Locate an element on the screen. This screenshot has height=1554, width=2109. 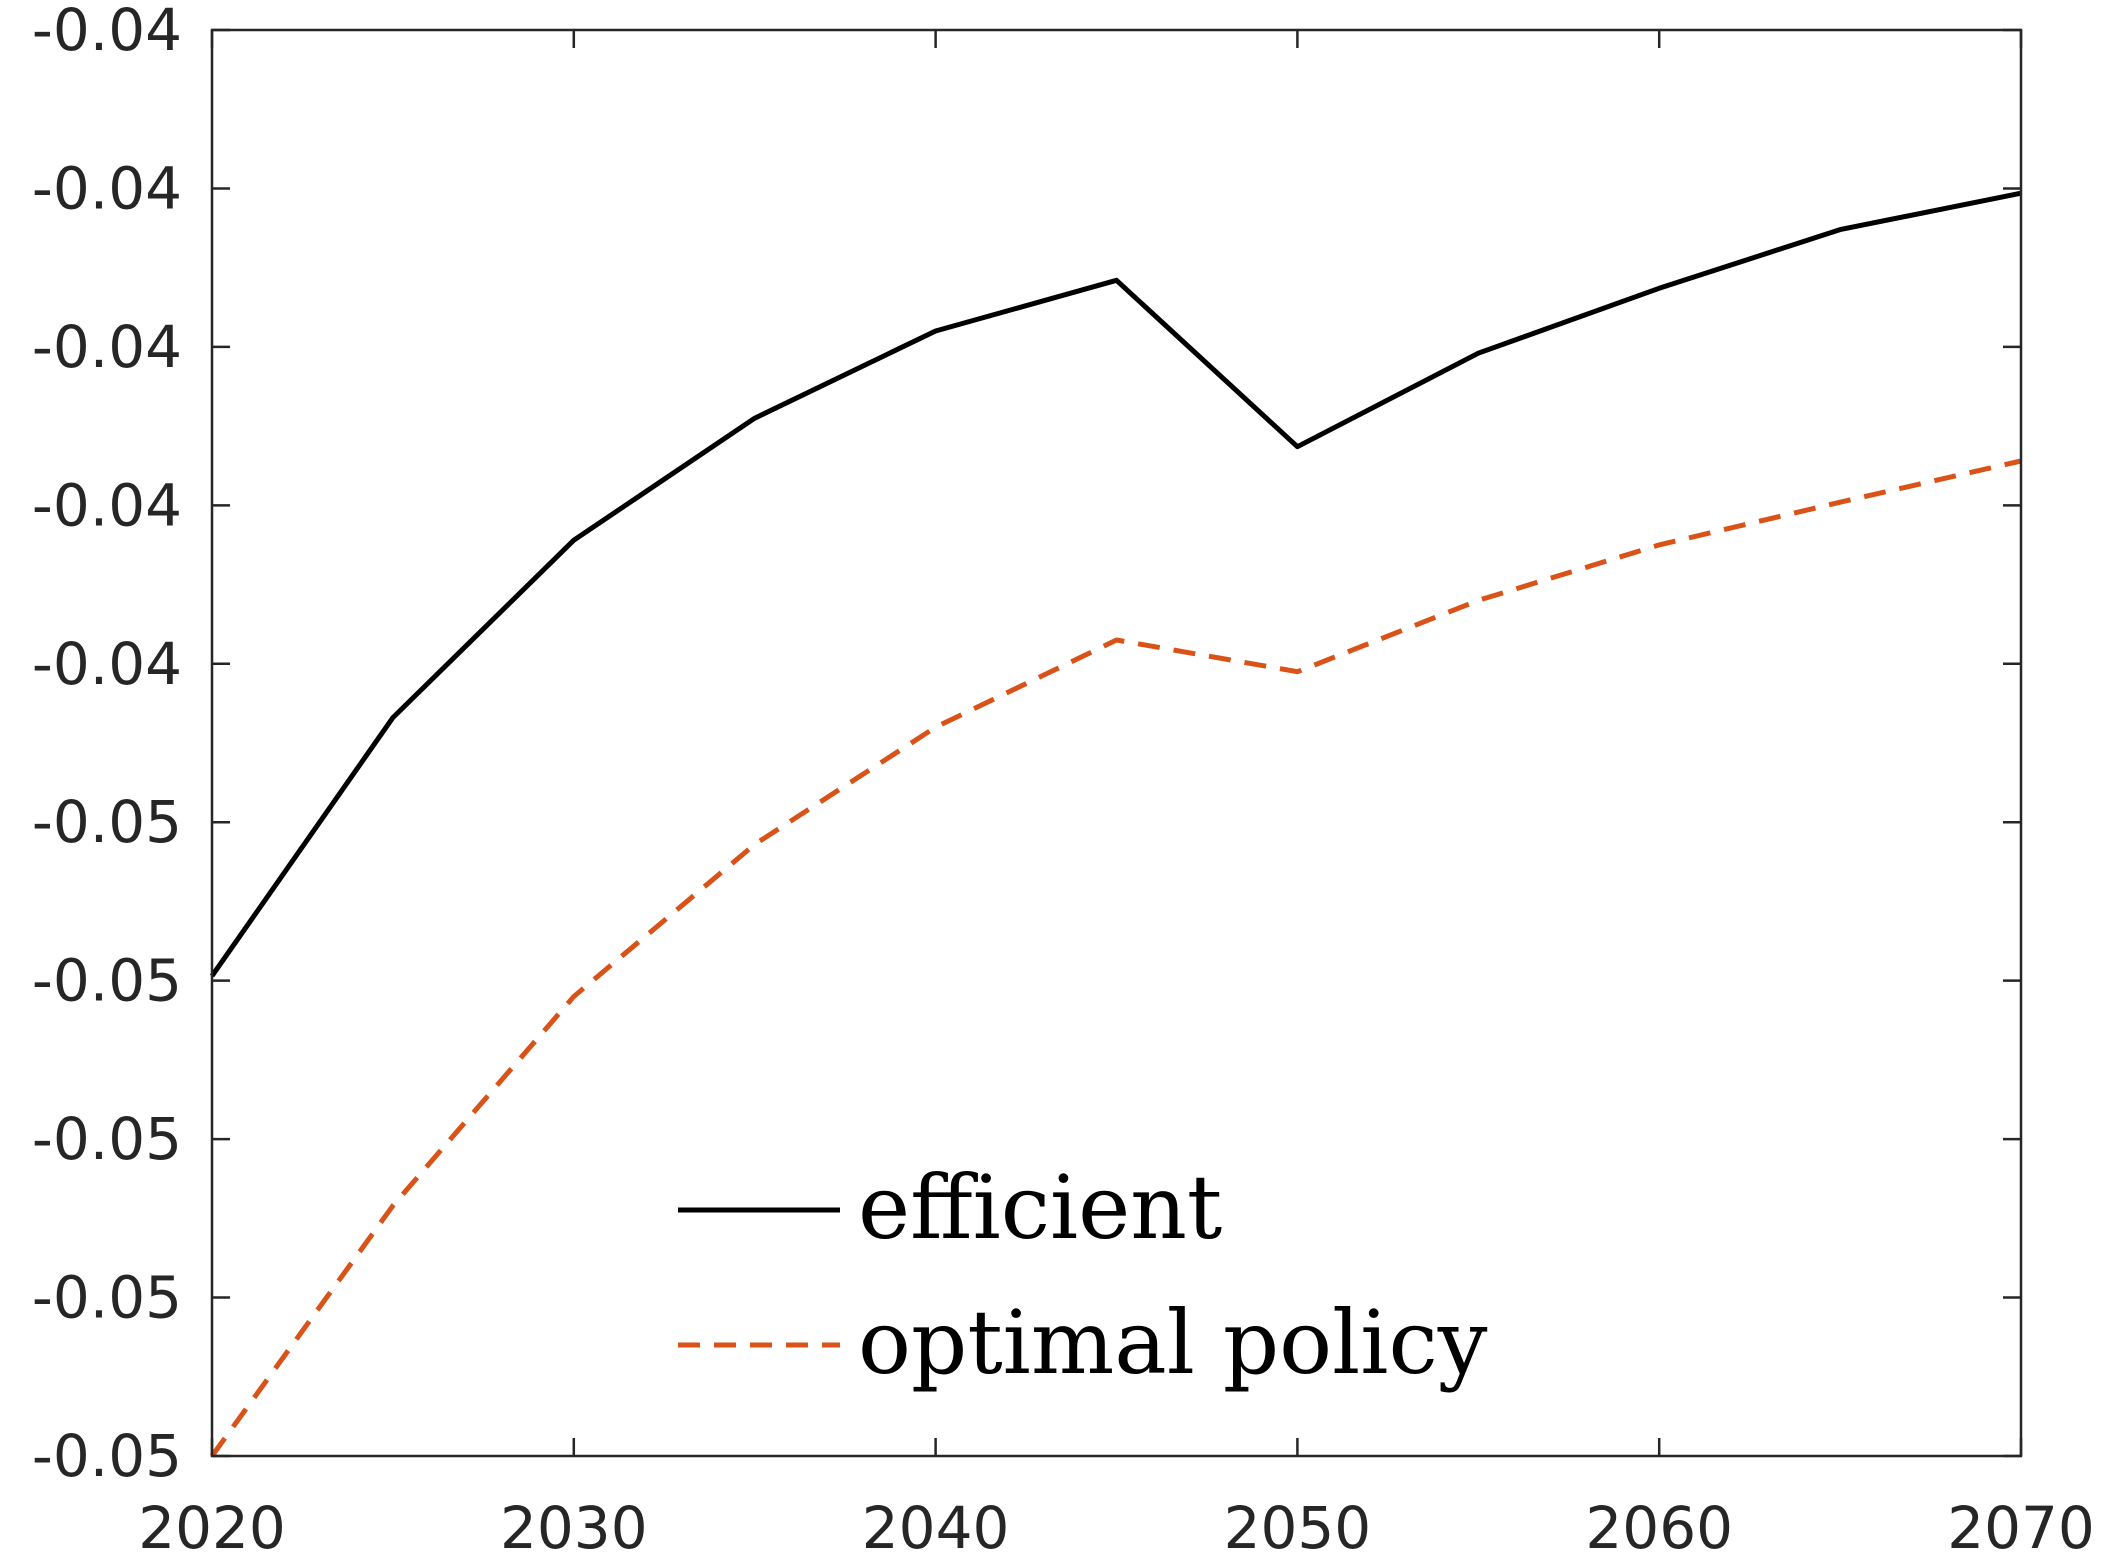
legend: efficient optimal policy is located at coordinates (1083, 1275).